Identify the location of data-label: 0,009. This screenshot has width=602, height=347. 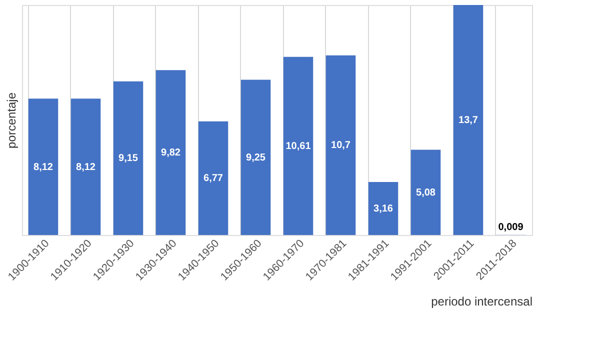
(511, 227).